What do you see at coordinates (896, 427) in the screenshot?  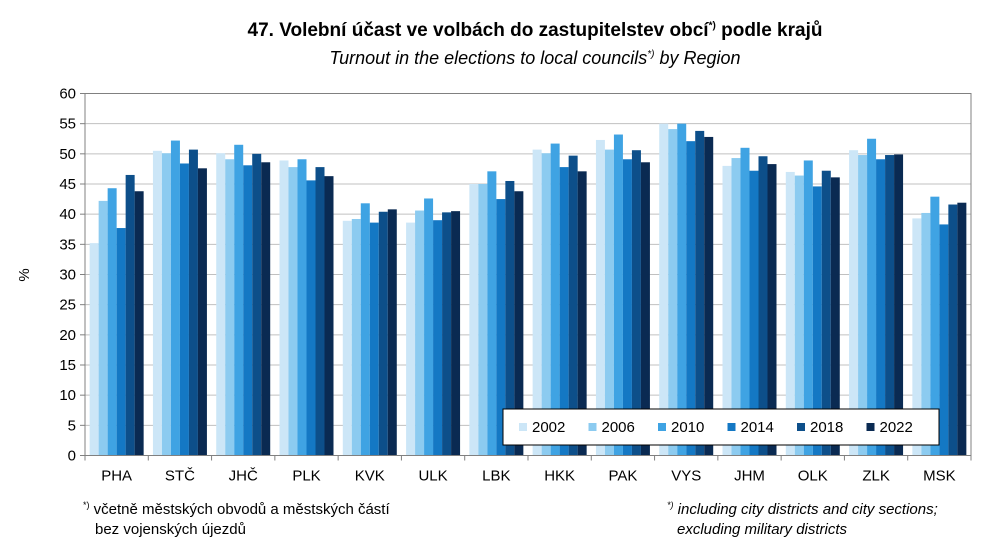 I see `legend-label-2022: 2022` at bounding box center [896, 427].